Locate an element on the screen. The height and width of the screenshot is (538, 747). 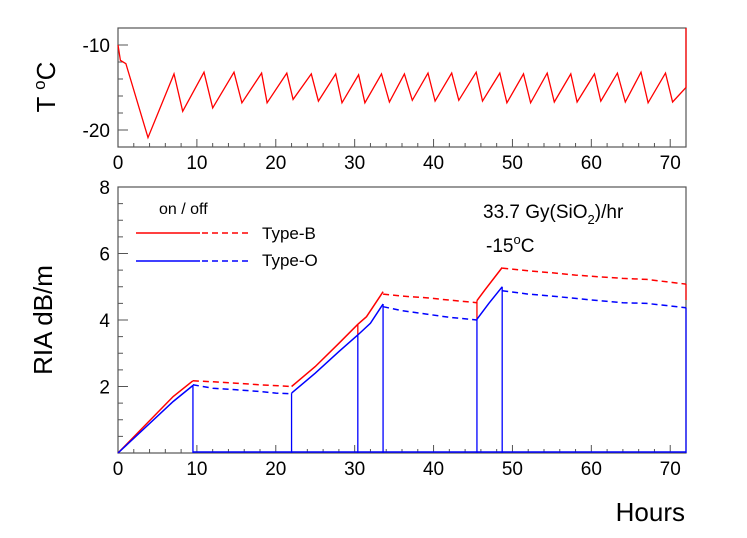
y-tick-label: 8 is located at coordinates (104, 188).